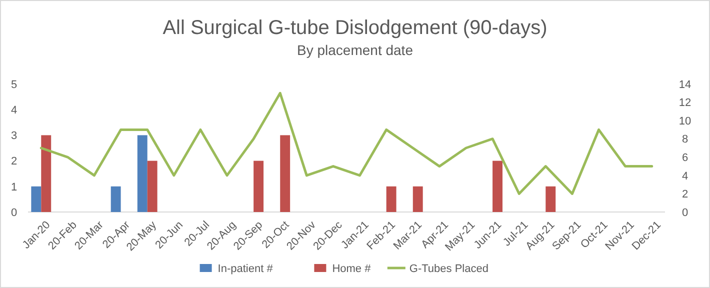  I want to click on chart-subtitle: By placement date, so click(355, 50).